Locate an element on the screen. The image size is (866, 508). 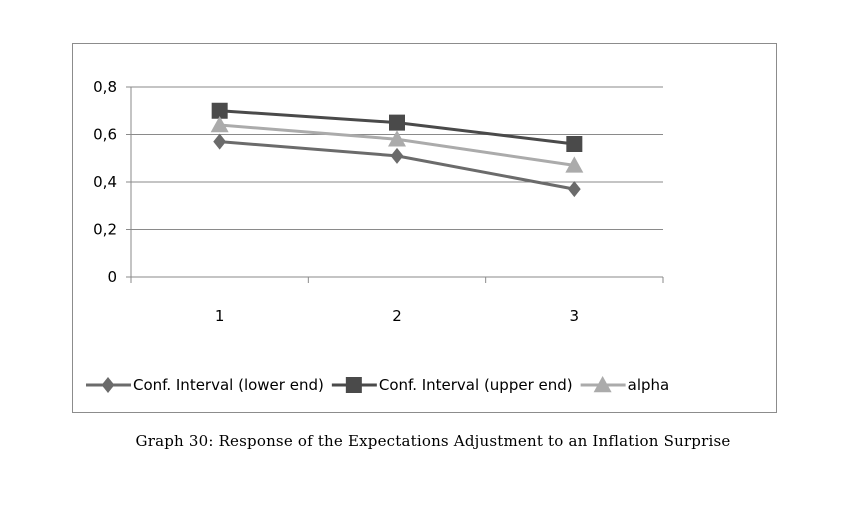
y-tick-label: 0 is located at coordinates (112, 277).